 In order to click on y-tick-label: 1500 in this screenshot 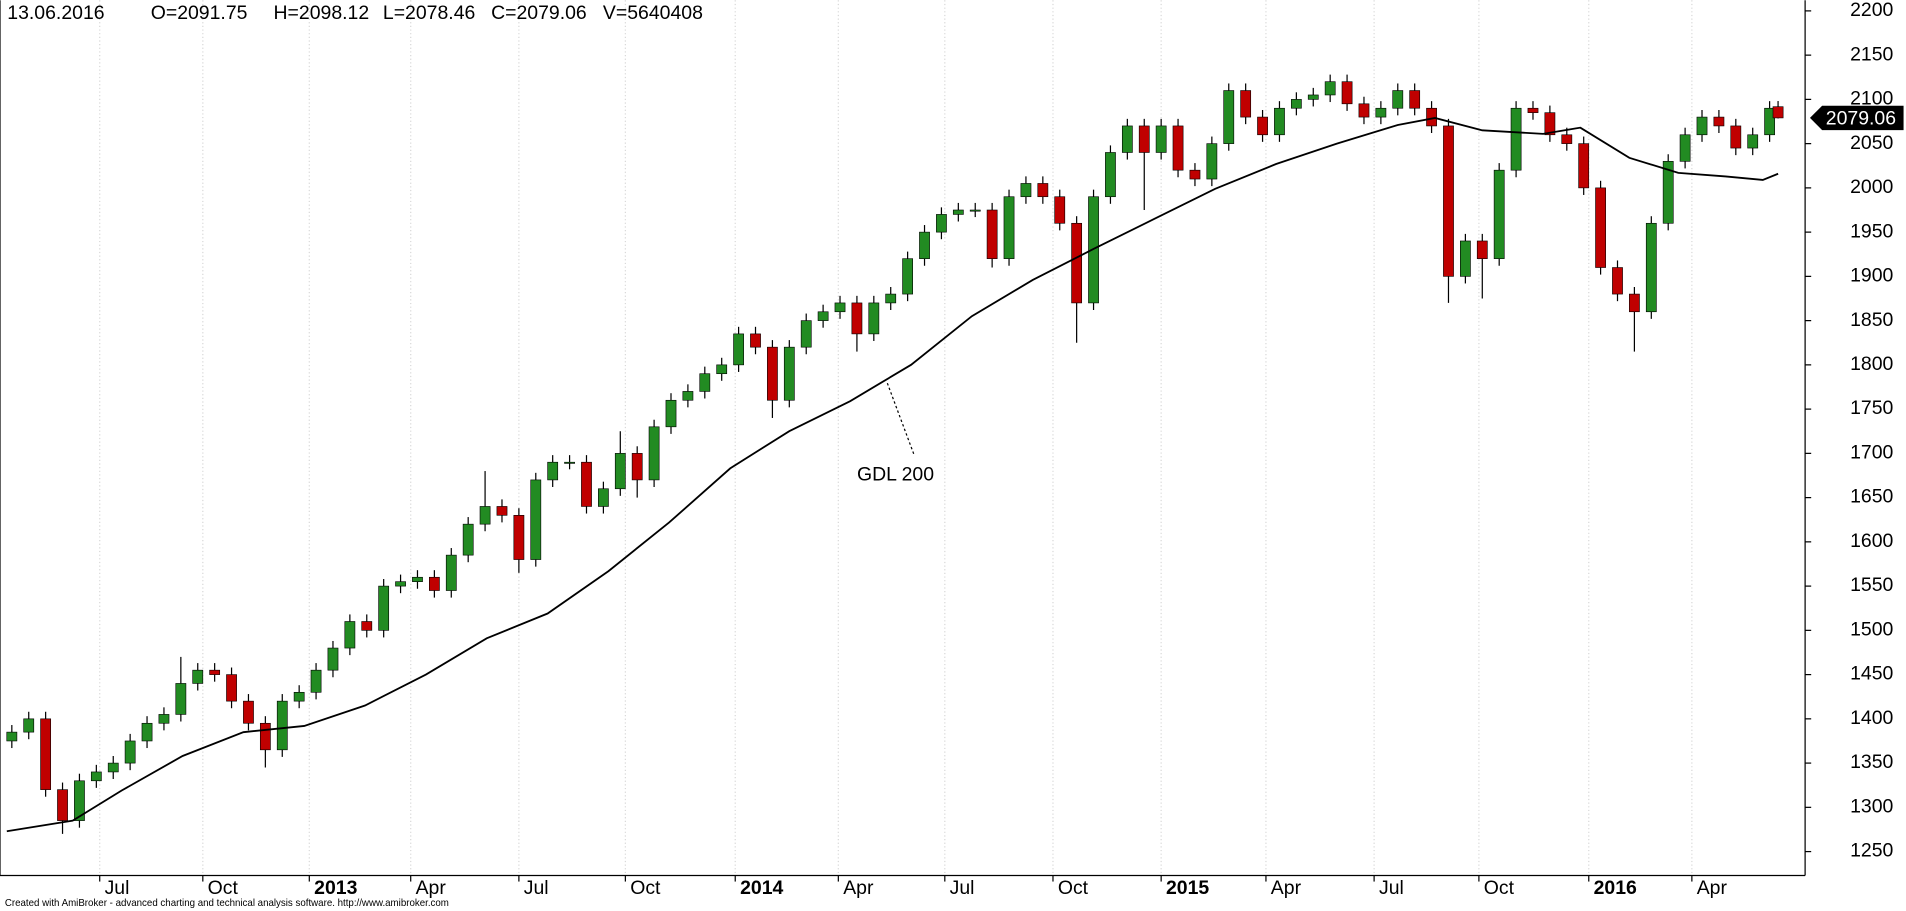, I will do `click(1871, 629)`.